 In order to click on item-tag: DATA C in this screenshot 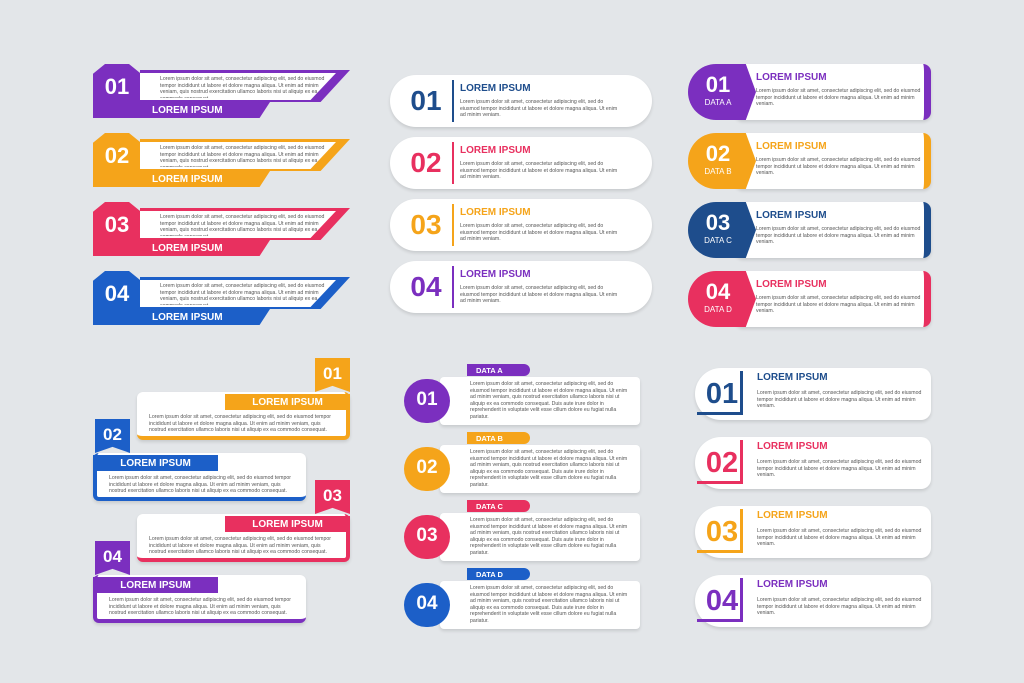, I will do `click(489, 506)`.